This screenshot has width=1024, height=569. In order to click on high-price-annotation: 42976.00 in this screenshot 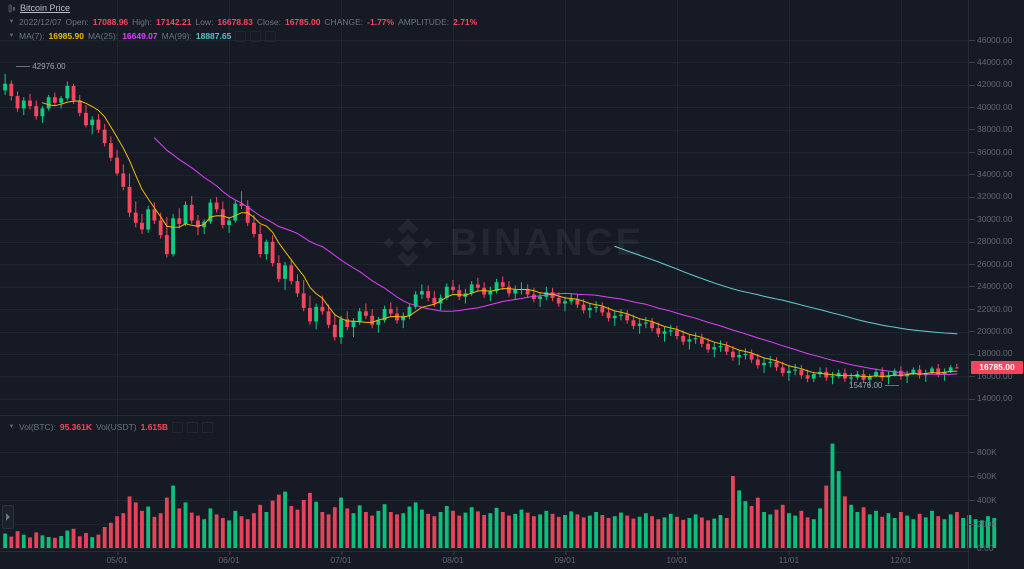, I will do `click(41, 66)`.